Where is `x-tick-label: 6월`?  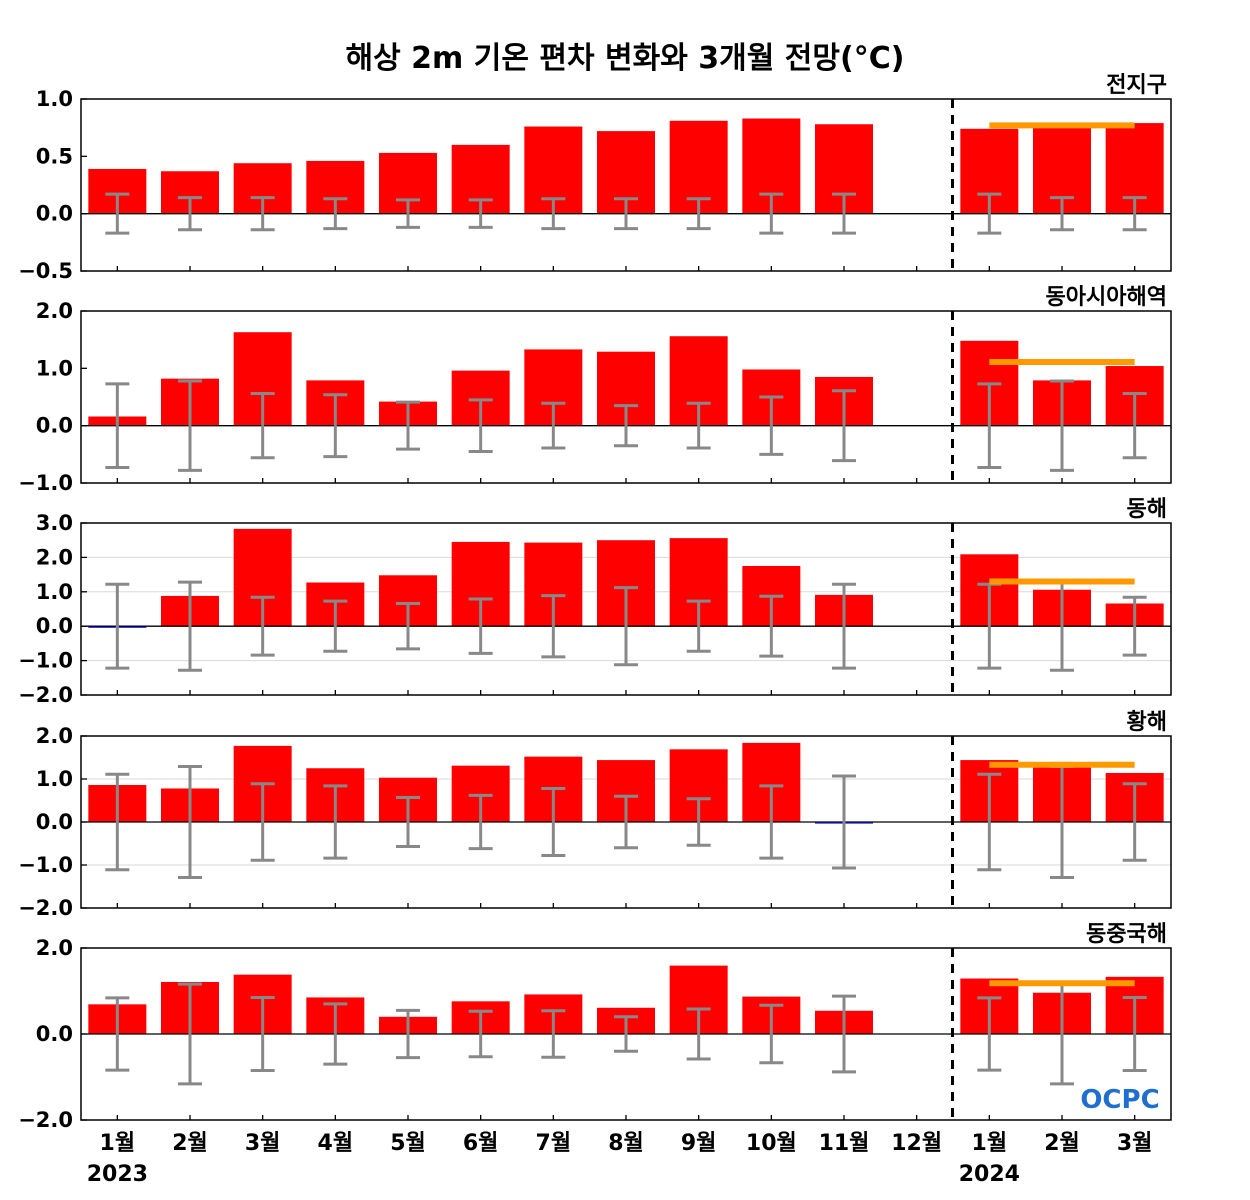
x-tick-label: 6월 is located at coordinates (481, 1143).